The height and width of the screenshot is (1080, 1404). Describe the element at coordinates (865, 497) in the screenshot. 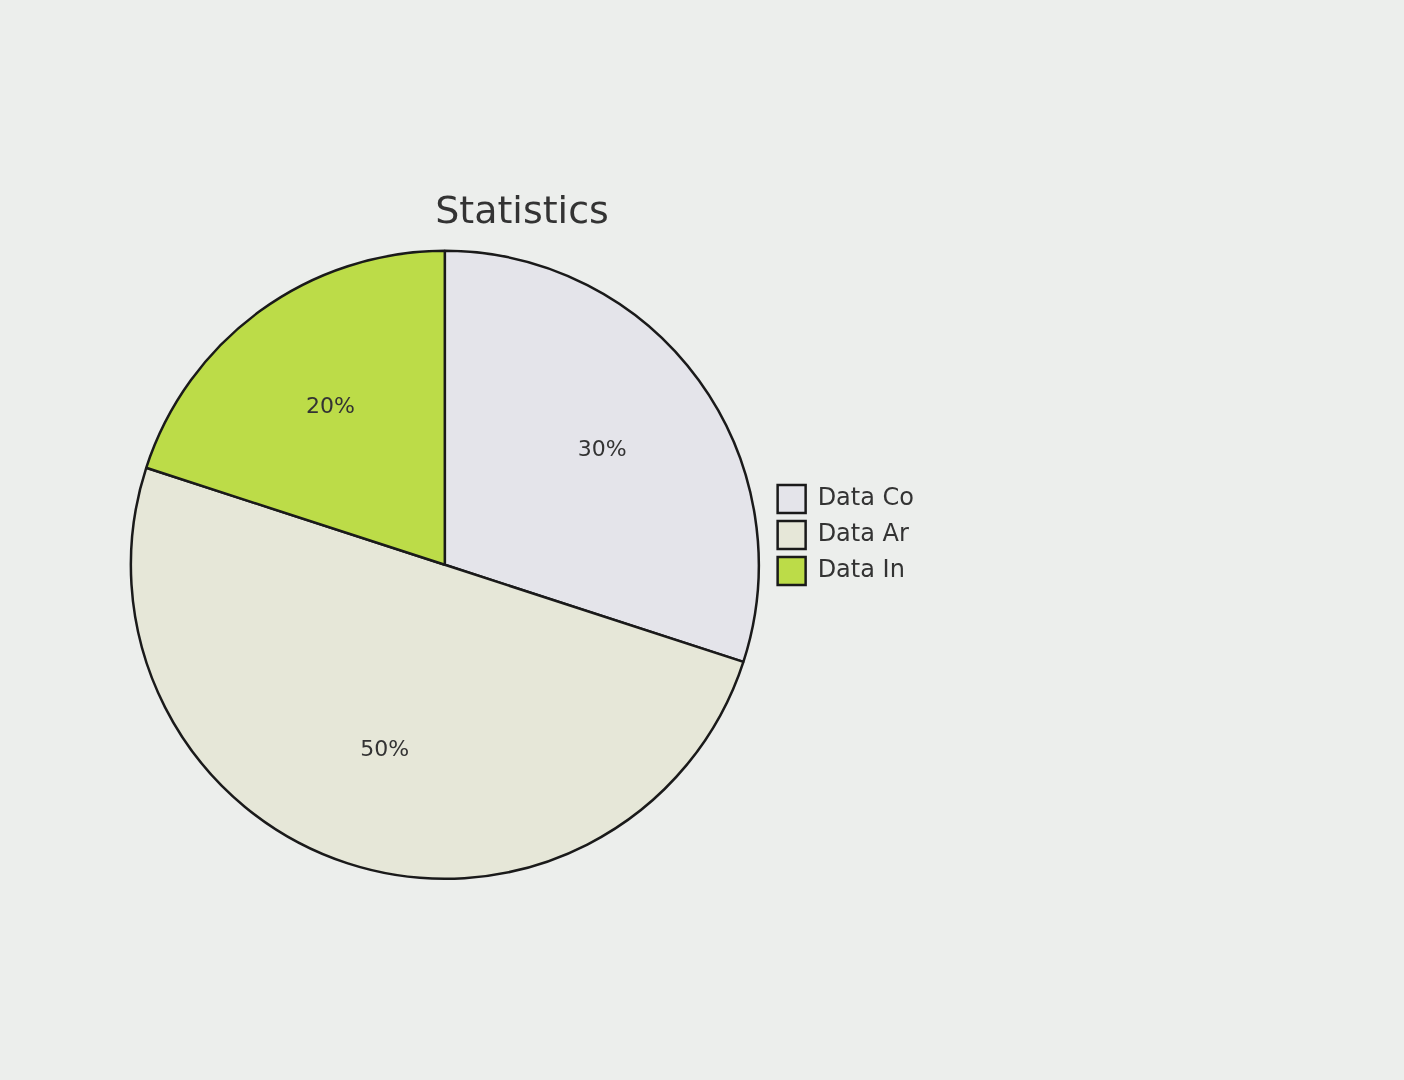

I see `legend-label: Data Co` at that location.